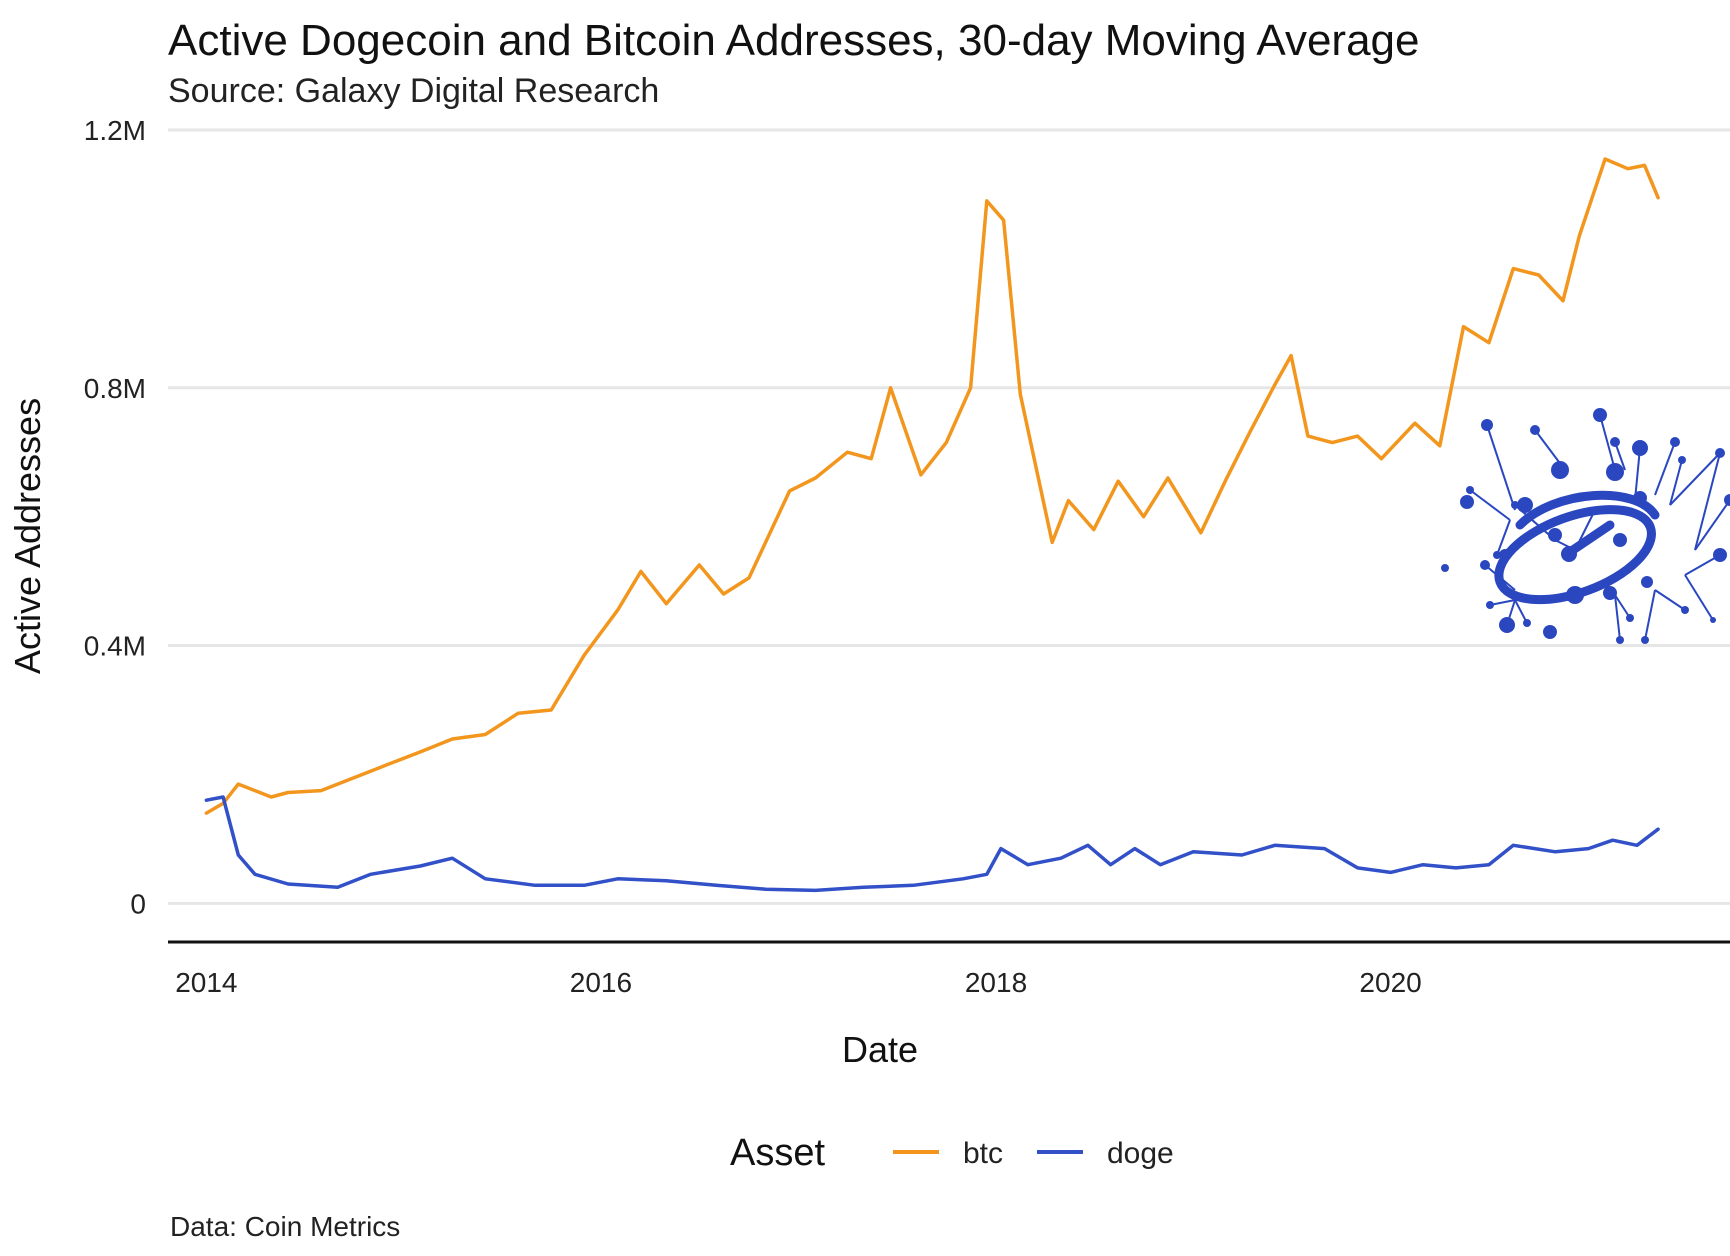 The width and height of the screenshot is (1730, 1256). What do you see at coordinates (1585, 526) in the screenshot?
I see `galaxy-digital-logo` at bounding box center [1585, 526].